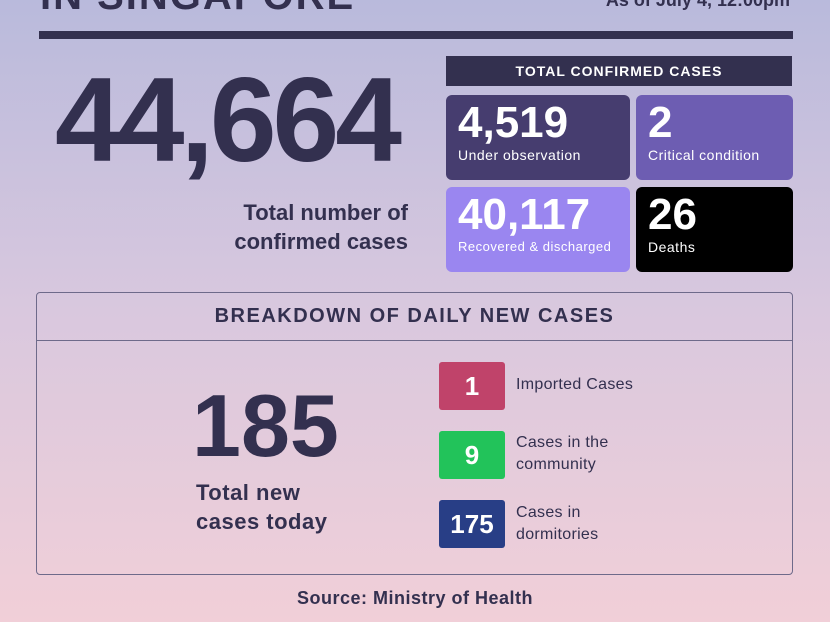 The height and width of the screenshot is (622, 830). What do you see at coordinates (575, 384) in the screenshot?
I see `imported-label: Imported Cases` at bounding box center [575, 384].